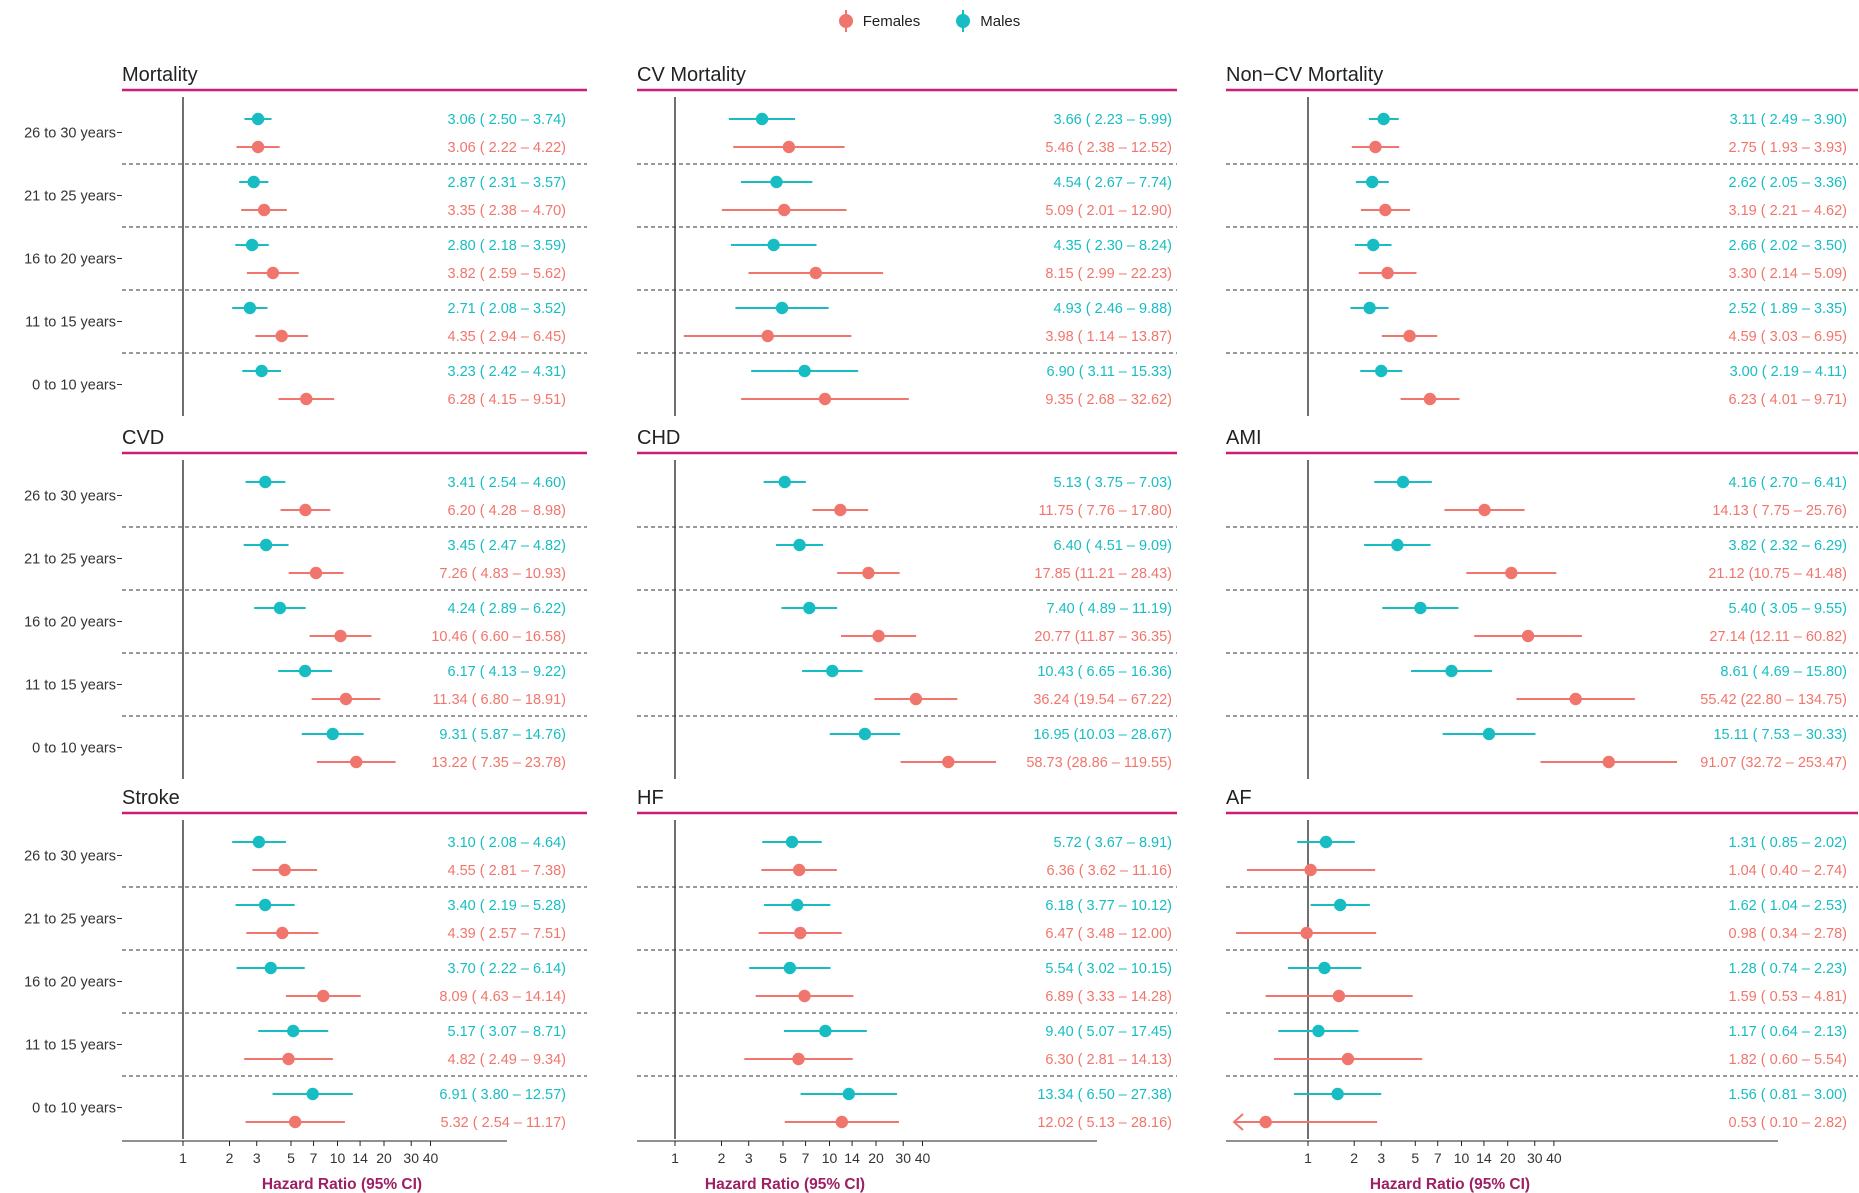 The image size is (1859, 1193). I want to click on ci-label: 3.10 ( 2.08 – 4.64), so click(507, 843).